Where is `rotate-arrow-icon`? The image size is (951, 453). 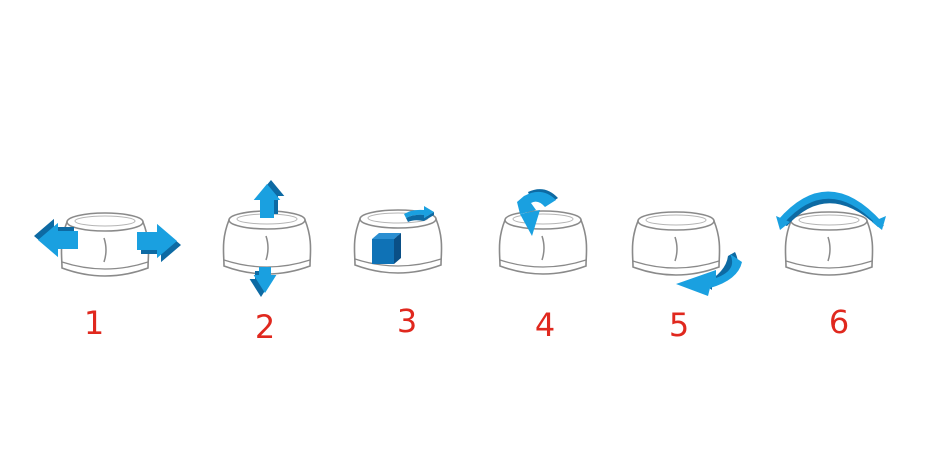 rotate-arrow-icon is located at coordinates (709, 274).